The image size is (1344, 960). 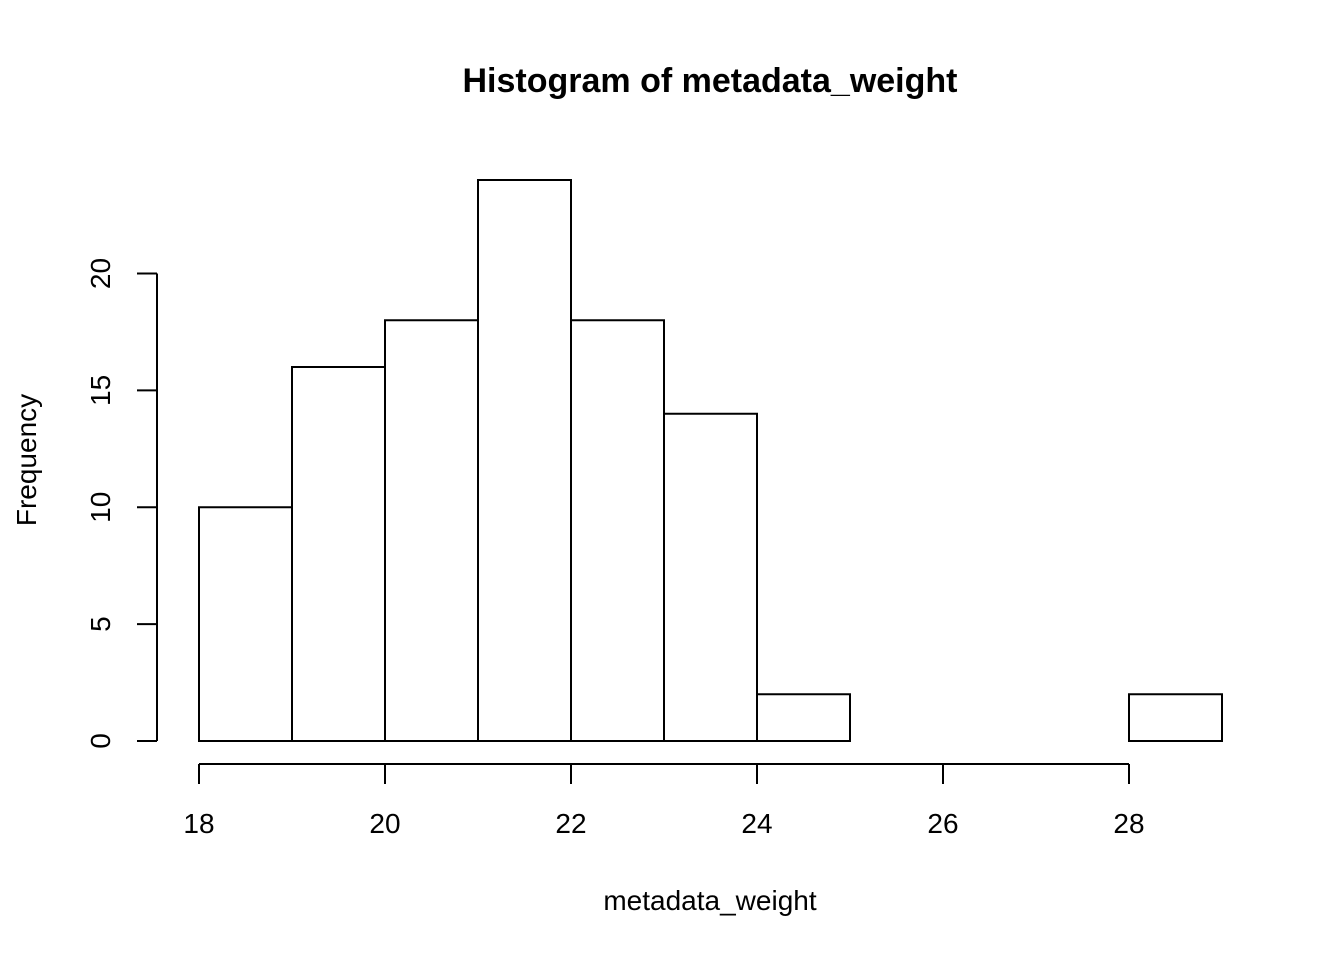 I want to click on x-tick-label-26: 26, so click(x=942, y=823).